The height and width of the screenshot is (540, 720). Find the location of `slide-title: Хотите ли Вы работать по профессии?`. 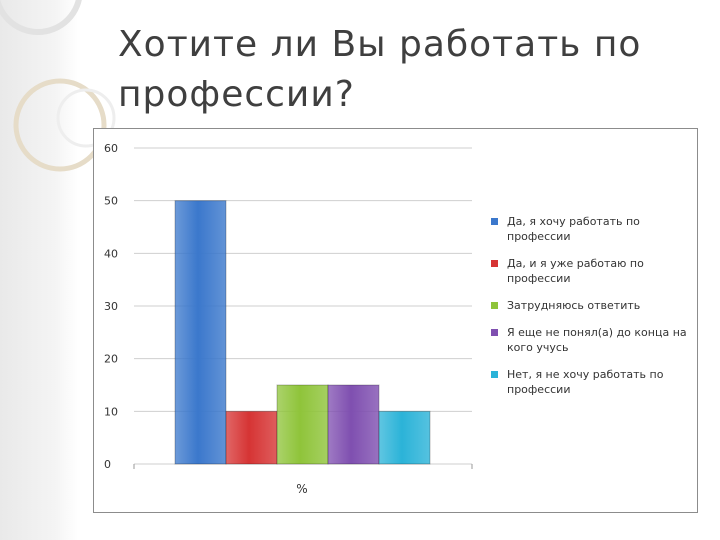

slide-title: Хотите ли Вы работать по профессии? is located at coordinates (398, 70).